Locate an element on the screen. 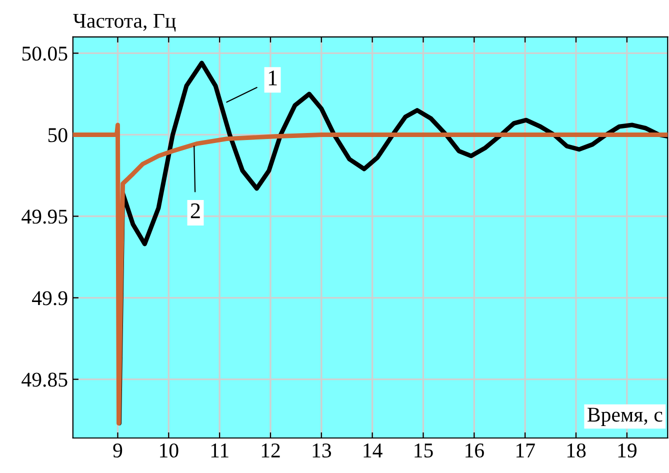 This screenshot has height=473, width=669. y-tick-label: 49.85 is located at coordinates (45, 379).